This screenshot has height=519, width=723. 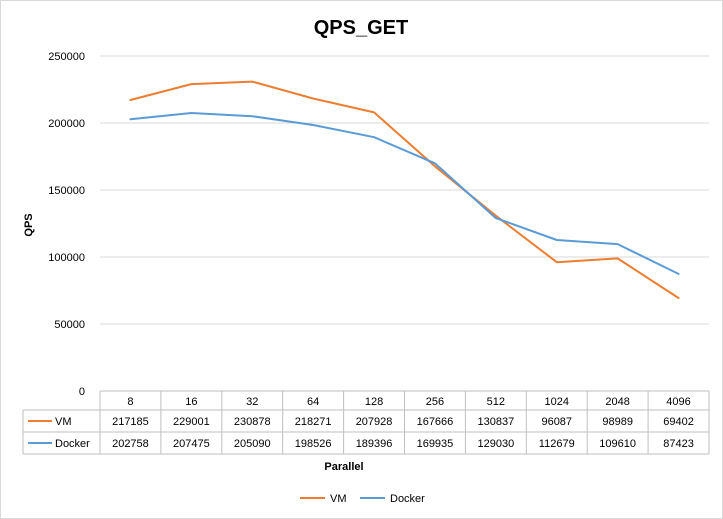 What do you see at coordinates (435, 422) in the screenshot?
I see `table-cell-value: 167666` at bounding box center [435, 422].